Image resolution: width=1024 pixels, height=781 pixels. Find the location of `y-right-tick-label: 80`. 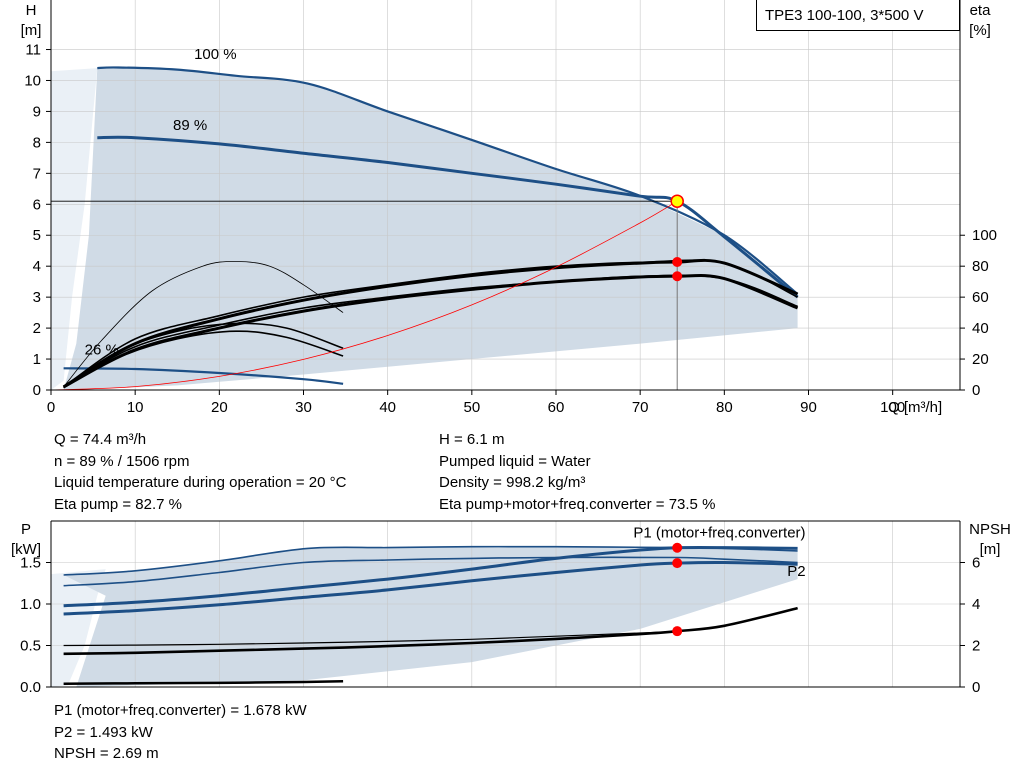

y-right-tick-label: 80 is located at coordinates (980, 266).